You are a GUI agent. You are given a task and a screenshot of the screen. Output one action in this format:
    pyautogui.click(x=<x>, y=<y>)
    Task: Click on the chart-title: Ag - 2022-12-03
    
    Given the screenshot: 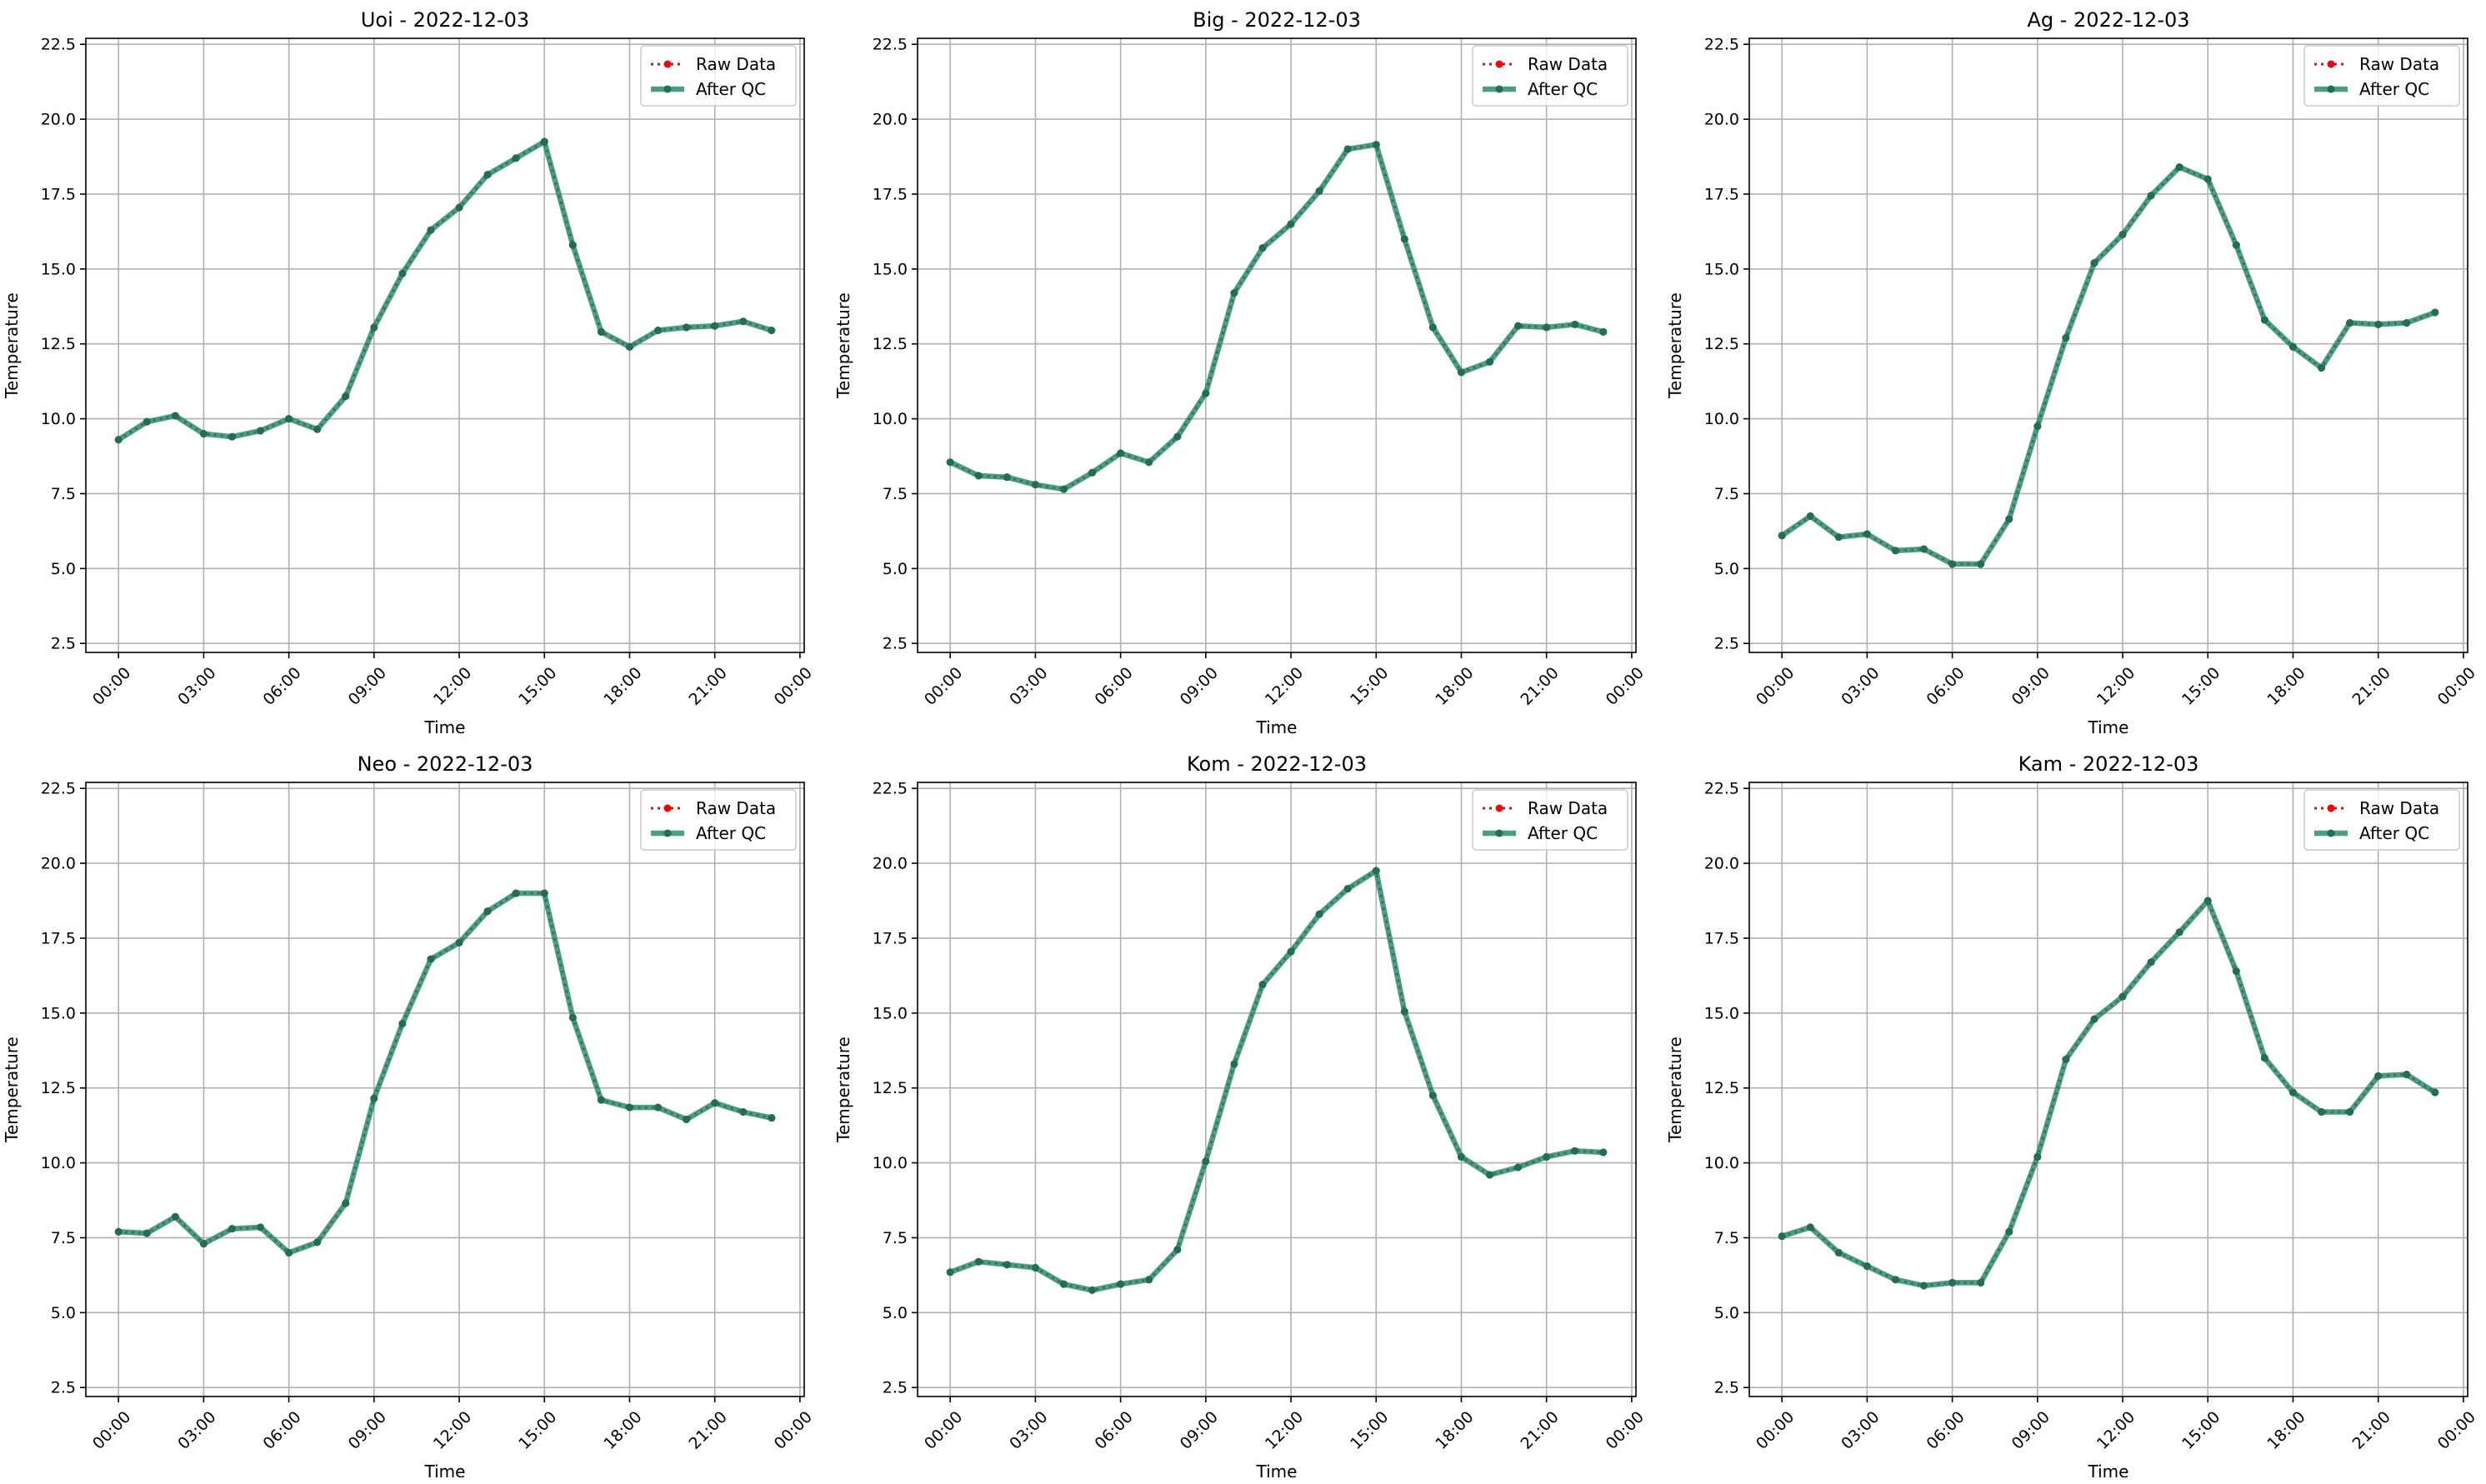 What is the action you would take?
    pyautogui.click(x=2108, y=20)
    